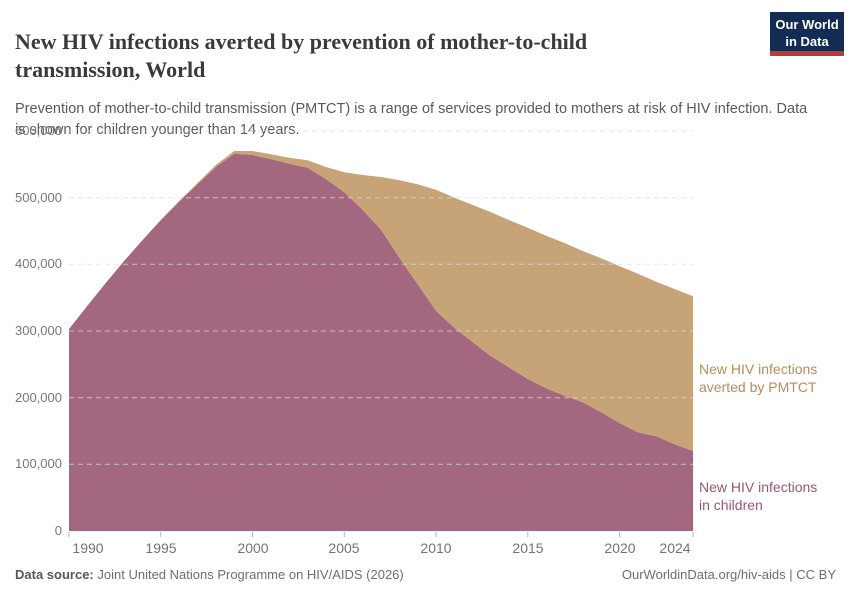 This screenshot has height=600, width=850. I want to click on x-axis-tick-label: 1995, so click(161, 548).